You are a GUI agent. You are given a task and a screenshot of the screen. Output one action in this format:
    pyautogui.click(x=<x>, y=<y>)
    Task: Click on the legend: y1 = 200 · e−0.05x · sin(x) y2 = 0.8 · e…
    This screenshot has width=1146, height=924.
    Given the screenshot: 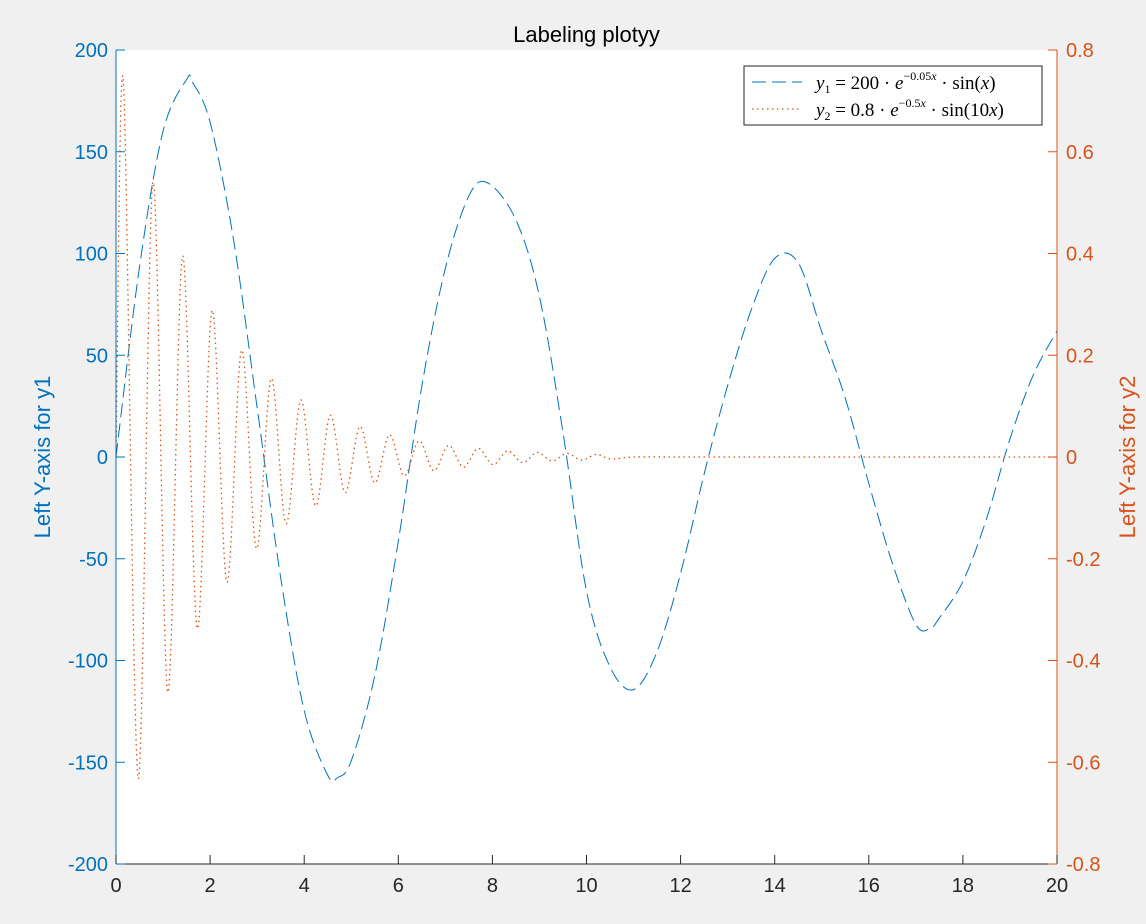 What is the action you would take?
    pyautogui.click(x=893, y=95)
    